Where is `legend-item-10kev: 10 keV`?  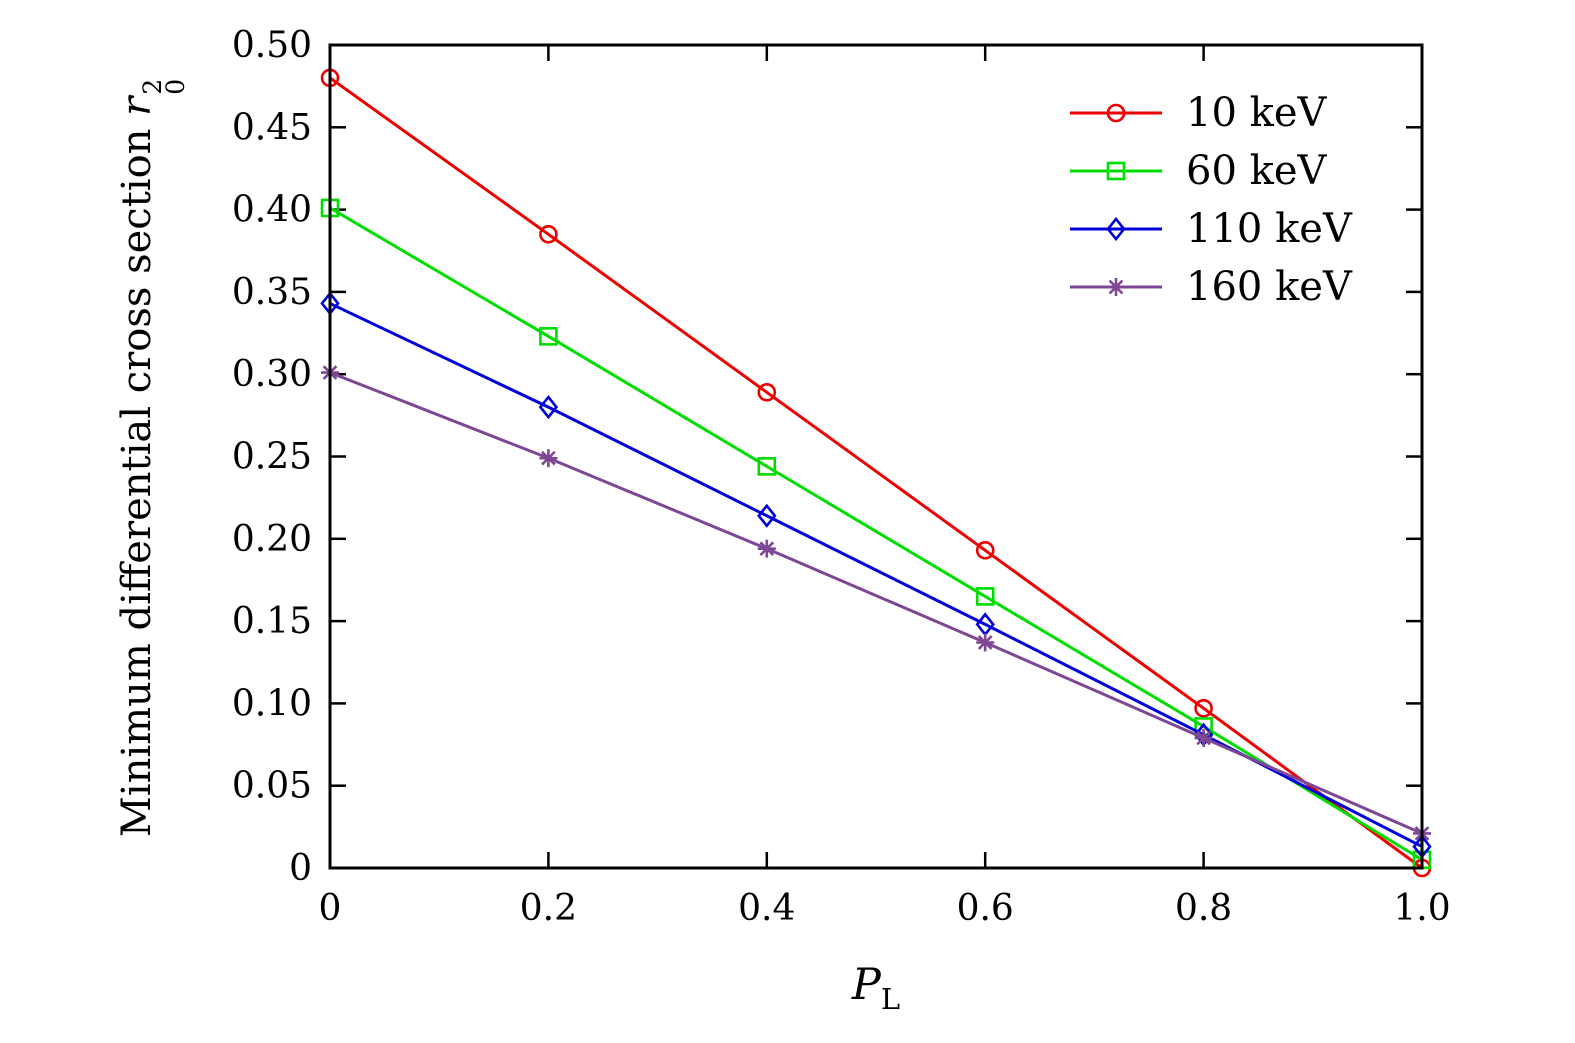
legend-item-10kev: 10 keV is located at coordinates (1209, 113).